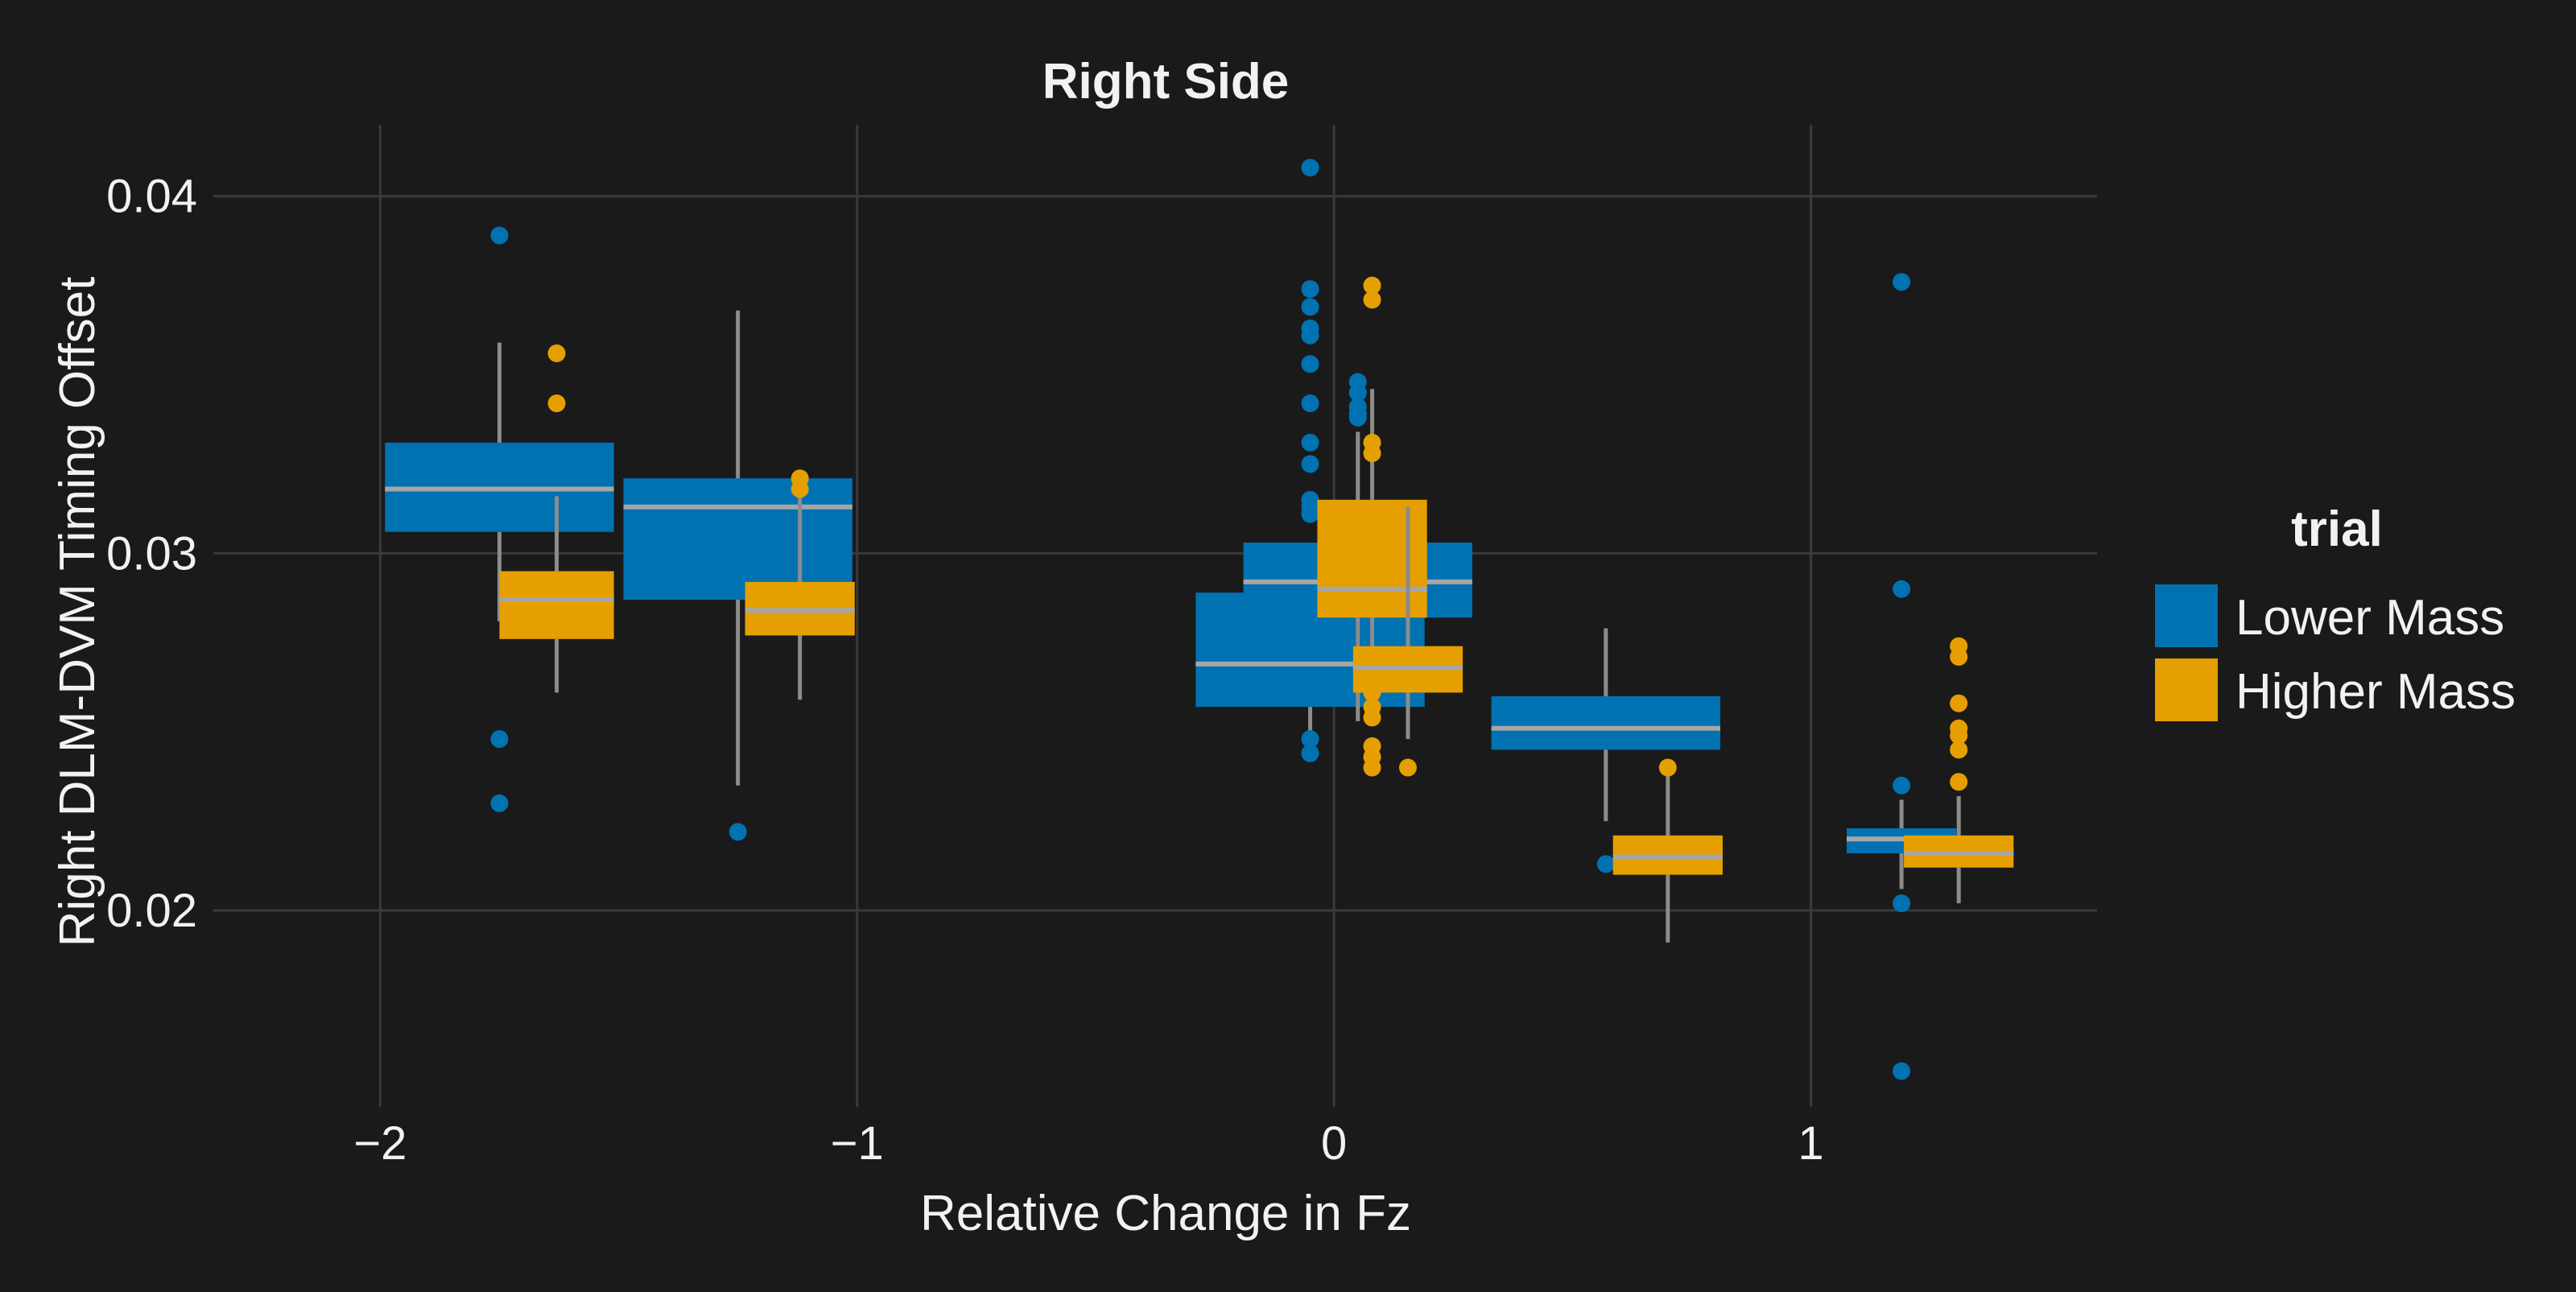 The image size is (2576, 1292). What do you see at coordinates (2337, 529) in the screenshot?
I see `legend-title: trial` at bounding box center [2337, 529].